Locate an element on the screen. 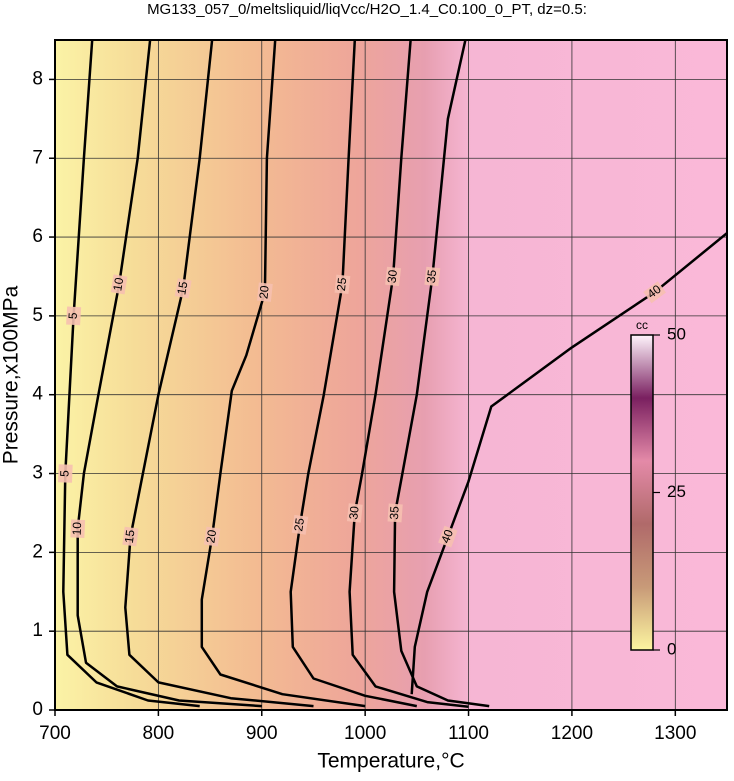 Image resolution: width=734 pixels, height=781 pixels. y-tick-label: 8 is located at coordinates (37, 78).